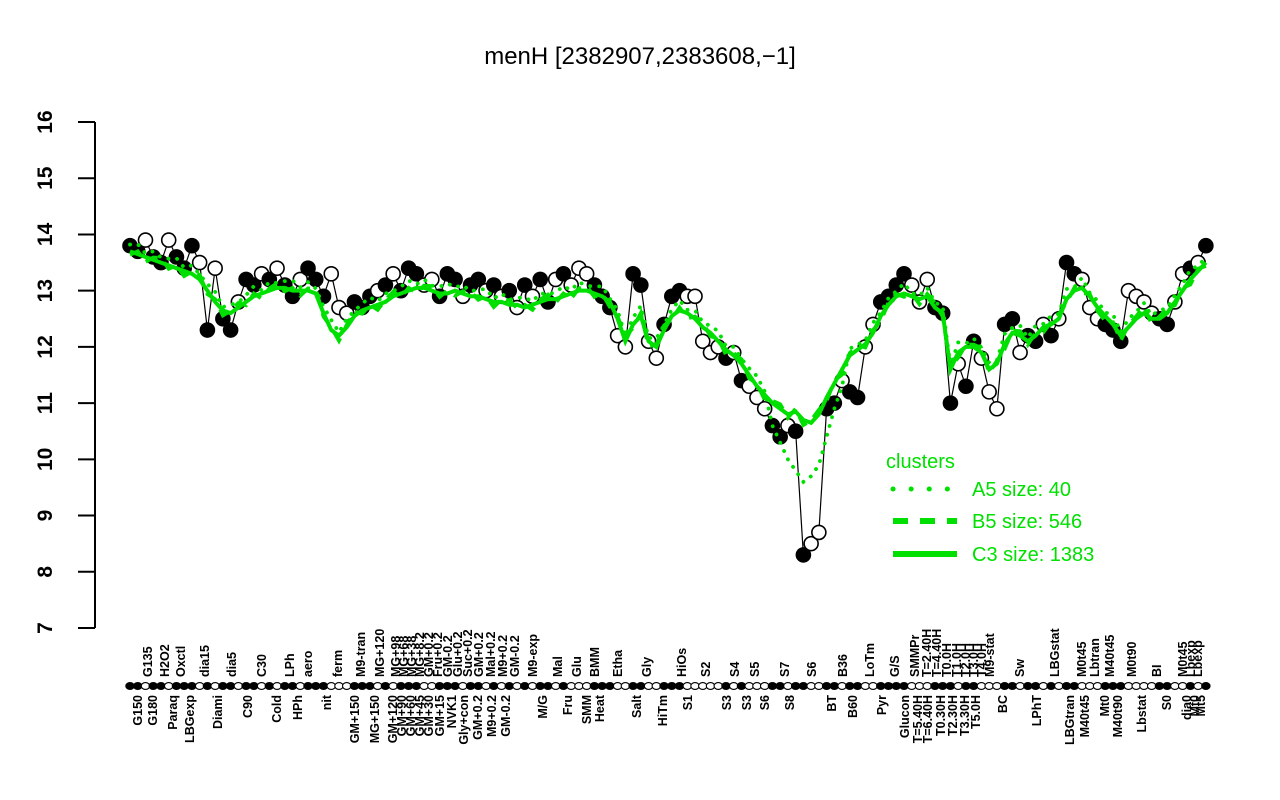 The width and height of the screenshot is (1280, 800). What do you see at coordinates (1055, 652) in the screenshot?
I see `x-label-top: LBGstat` at bounding box center [1055, 652].